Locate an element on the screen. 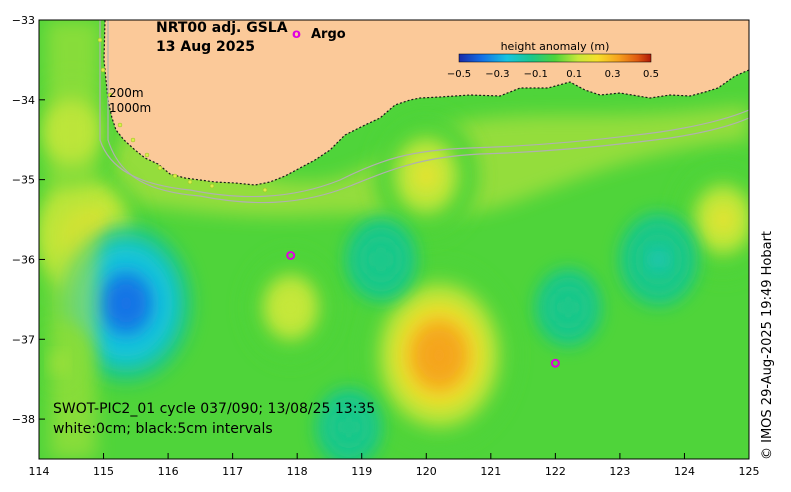 This screenshot has height=492, width=791. colorbar-tick-label: 0.5 is located at coordinates (651, 74).